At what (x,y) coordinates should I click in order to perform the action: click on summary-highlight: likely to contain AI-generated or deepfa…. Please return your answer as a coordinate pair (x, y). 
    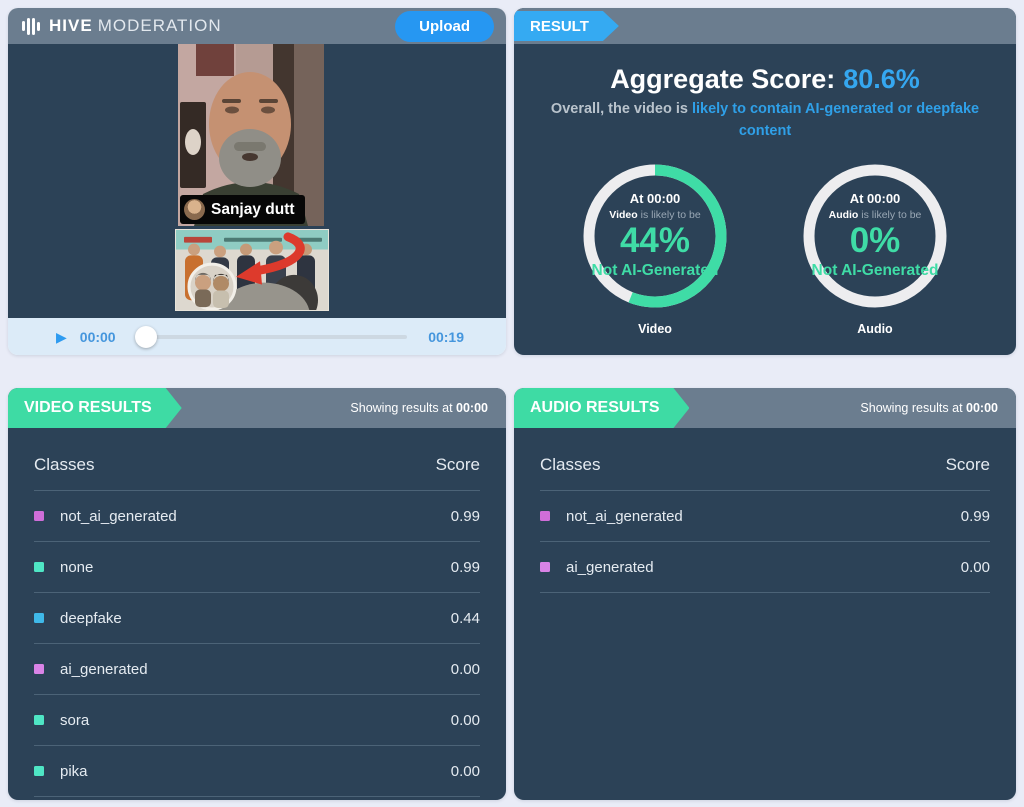
    Looking at the image, I should click on (835, 120).